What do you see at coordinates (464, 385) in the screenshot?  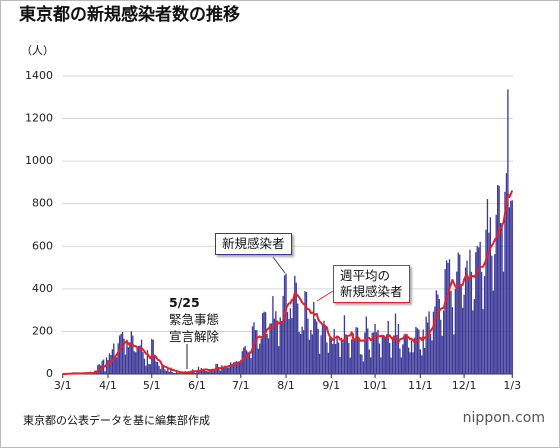 I see `x-tick-label: 12/1` at bounding box center [464, 385].